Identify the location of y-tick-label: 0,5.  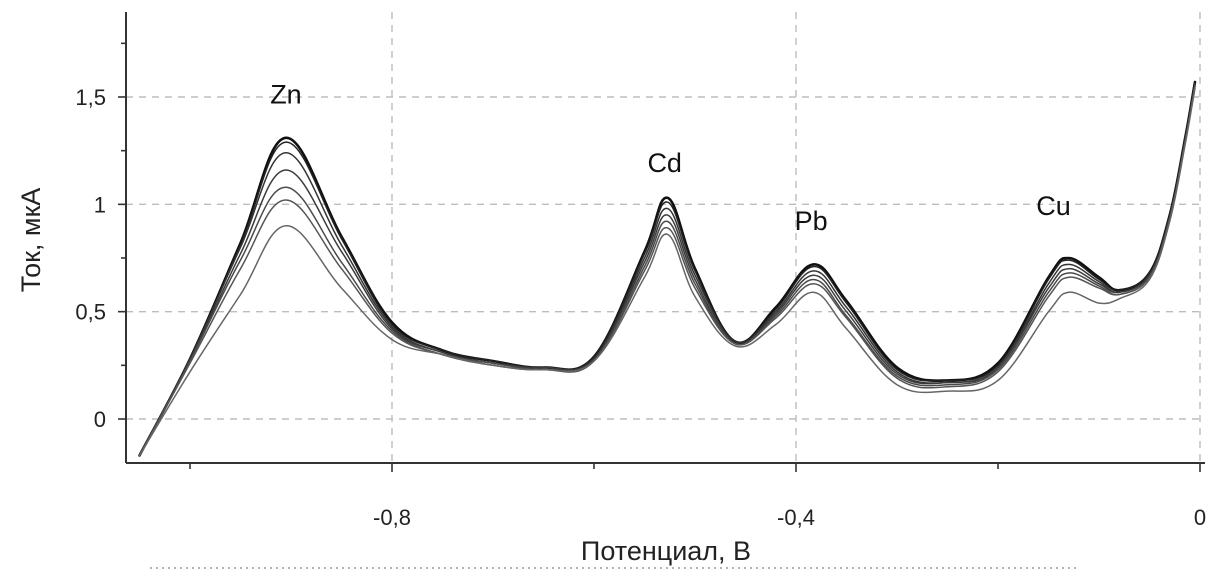
(90, 312).